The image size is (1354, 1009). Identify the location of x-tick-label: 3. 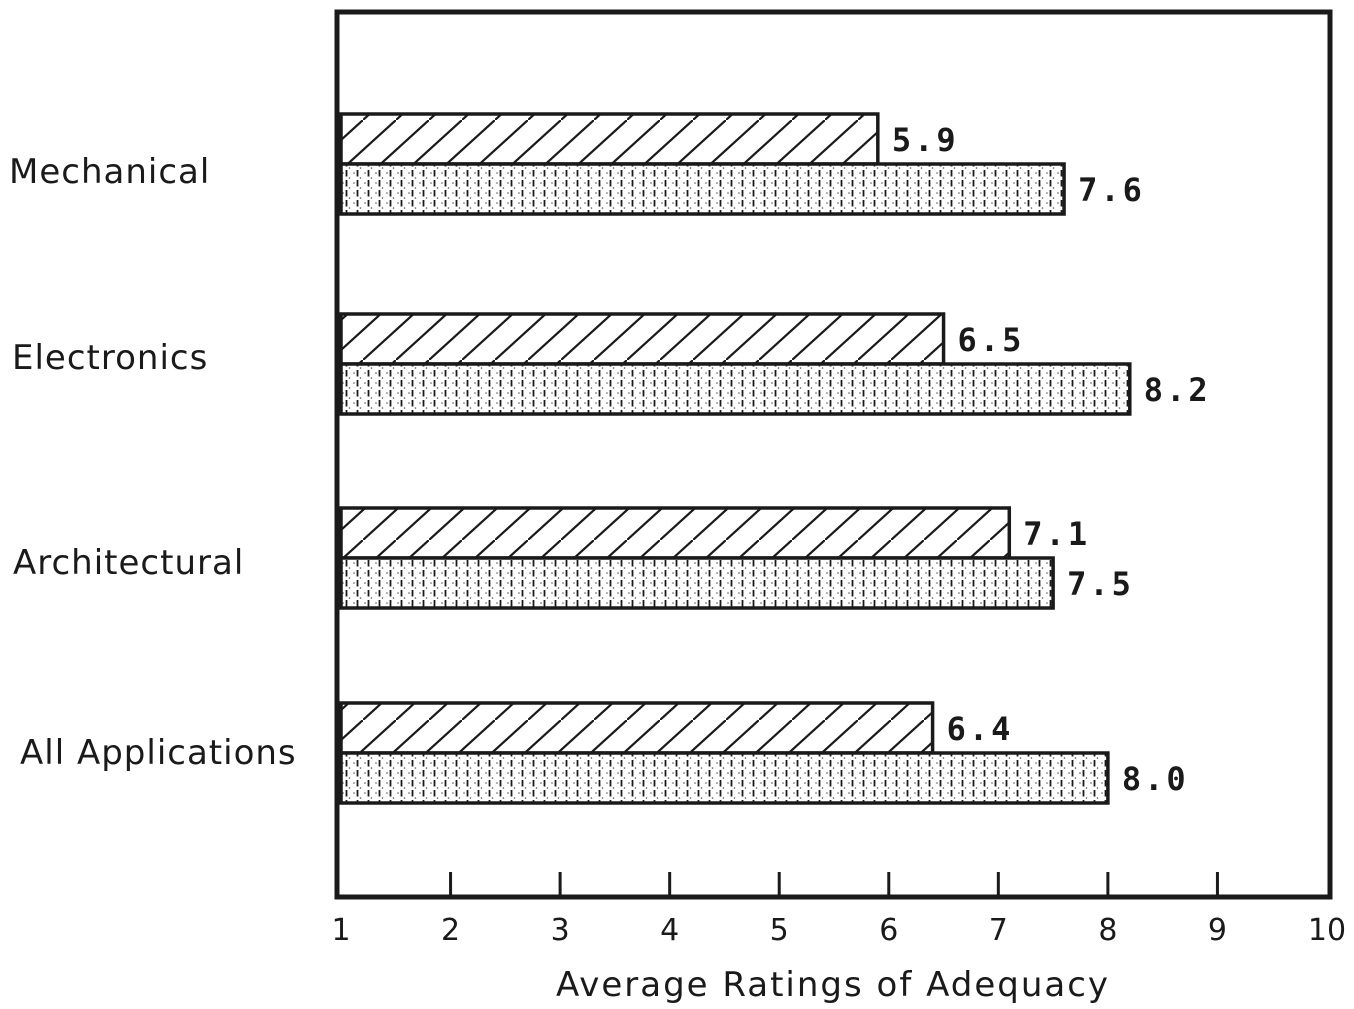
(560, 930).